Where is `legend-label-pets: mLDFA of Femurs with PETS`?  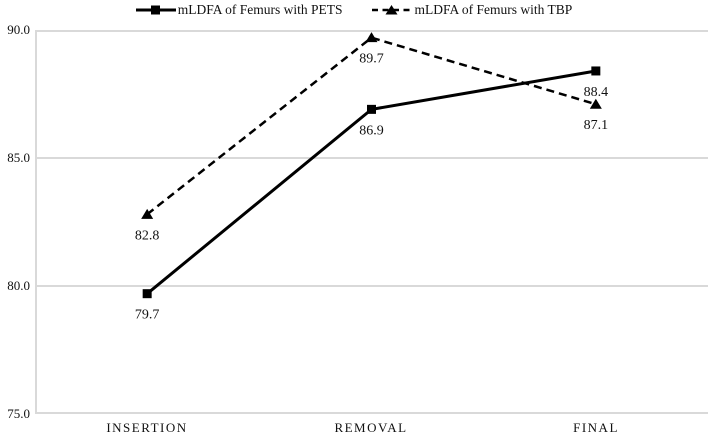 legend-label-pets: mLDFA of Femurs with PETS is located at coordinates (260, 9).